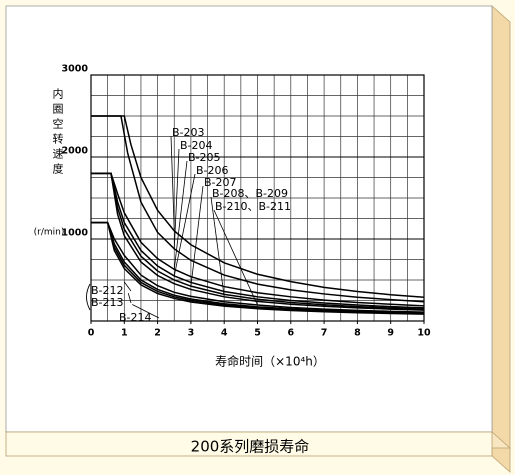 The image size is (515, 475). Describe the element at coordinates (75, 233) in the screenshot. I see `y-tick-label: 1000` at that location.